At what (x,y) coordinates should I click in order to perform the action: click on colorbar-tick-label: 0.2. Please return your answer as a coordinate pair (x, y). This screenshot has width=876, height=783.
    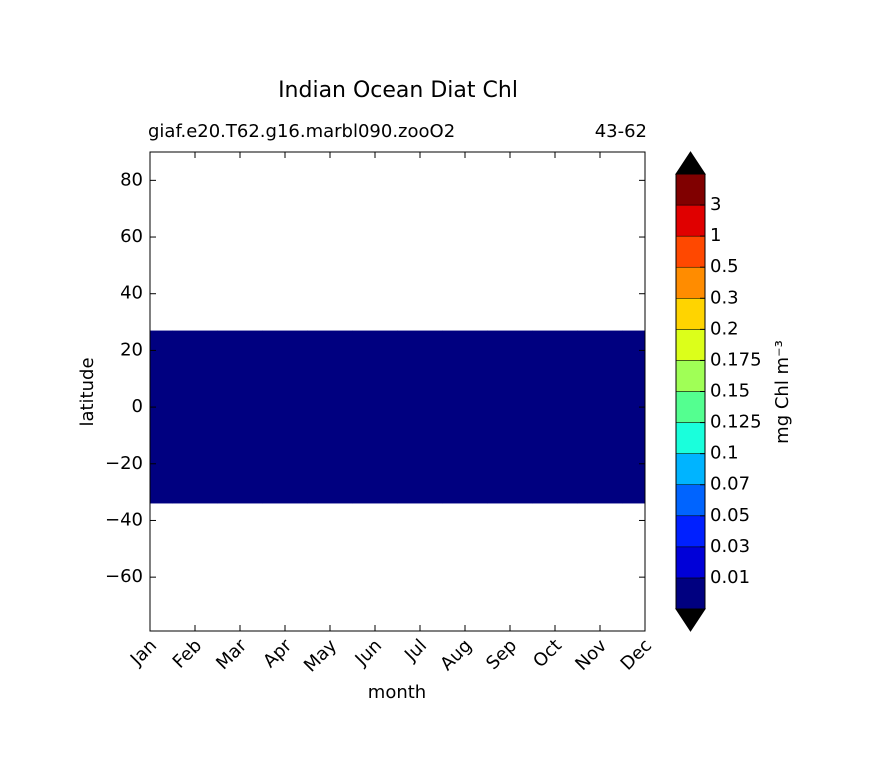
    Looking at the image, I should click on (724, 328).